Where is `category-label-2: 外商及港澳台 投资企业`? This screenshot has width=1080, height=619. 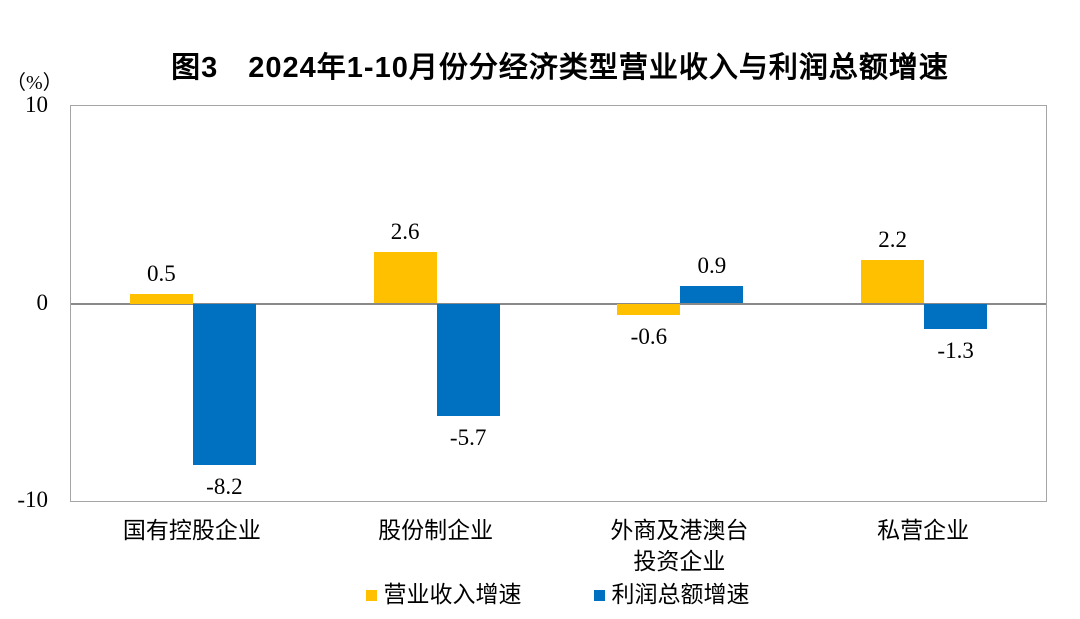
category-label-2: 外商及港澳台 投资企业 is located at coordinates (679, 546).